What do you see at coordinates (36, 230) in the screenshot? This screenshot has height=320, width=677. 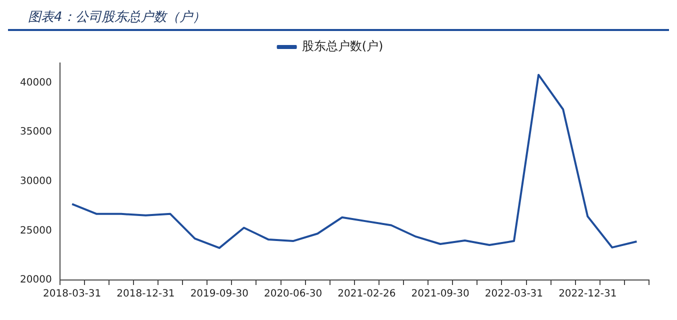 I see `y-tick-label: 25000` at bounding box center [36, 230].